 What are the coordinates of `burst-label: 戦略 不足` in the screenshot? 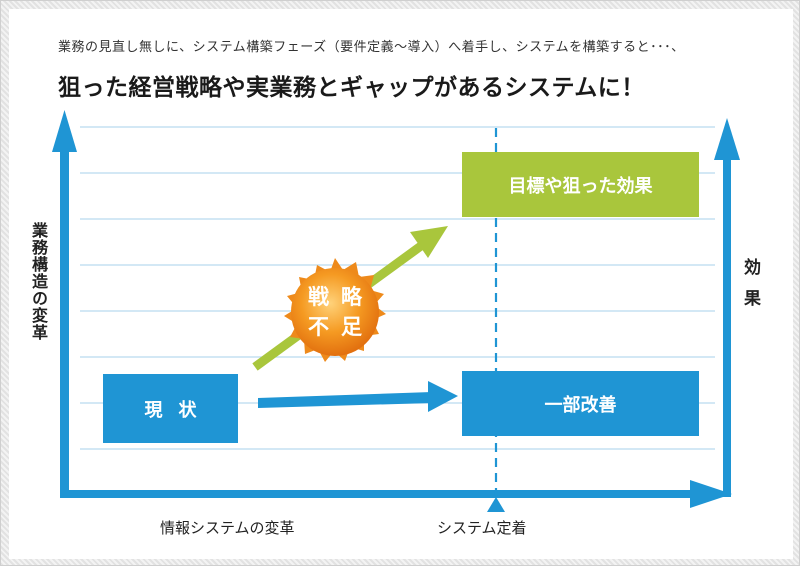 It's located at (335, 312).